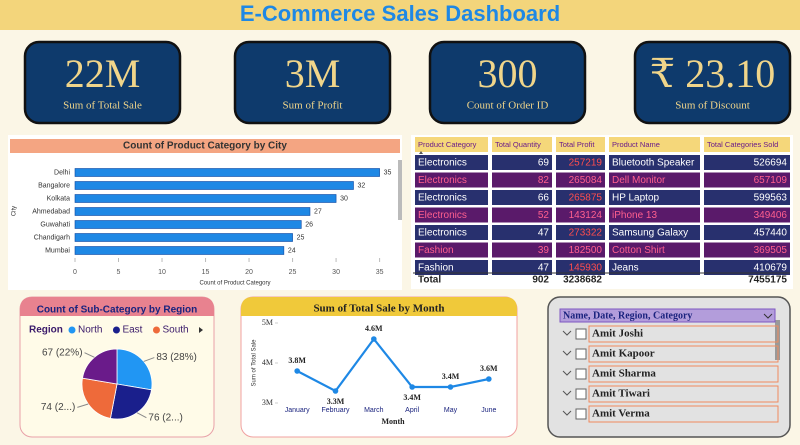 The width and height of the screenshot is (800, 445). Describe the element at coordinates (412, 397) in the screenshot. I see `data-label: 3.4M` at that location.